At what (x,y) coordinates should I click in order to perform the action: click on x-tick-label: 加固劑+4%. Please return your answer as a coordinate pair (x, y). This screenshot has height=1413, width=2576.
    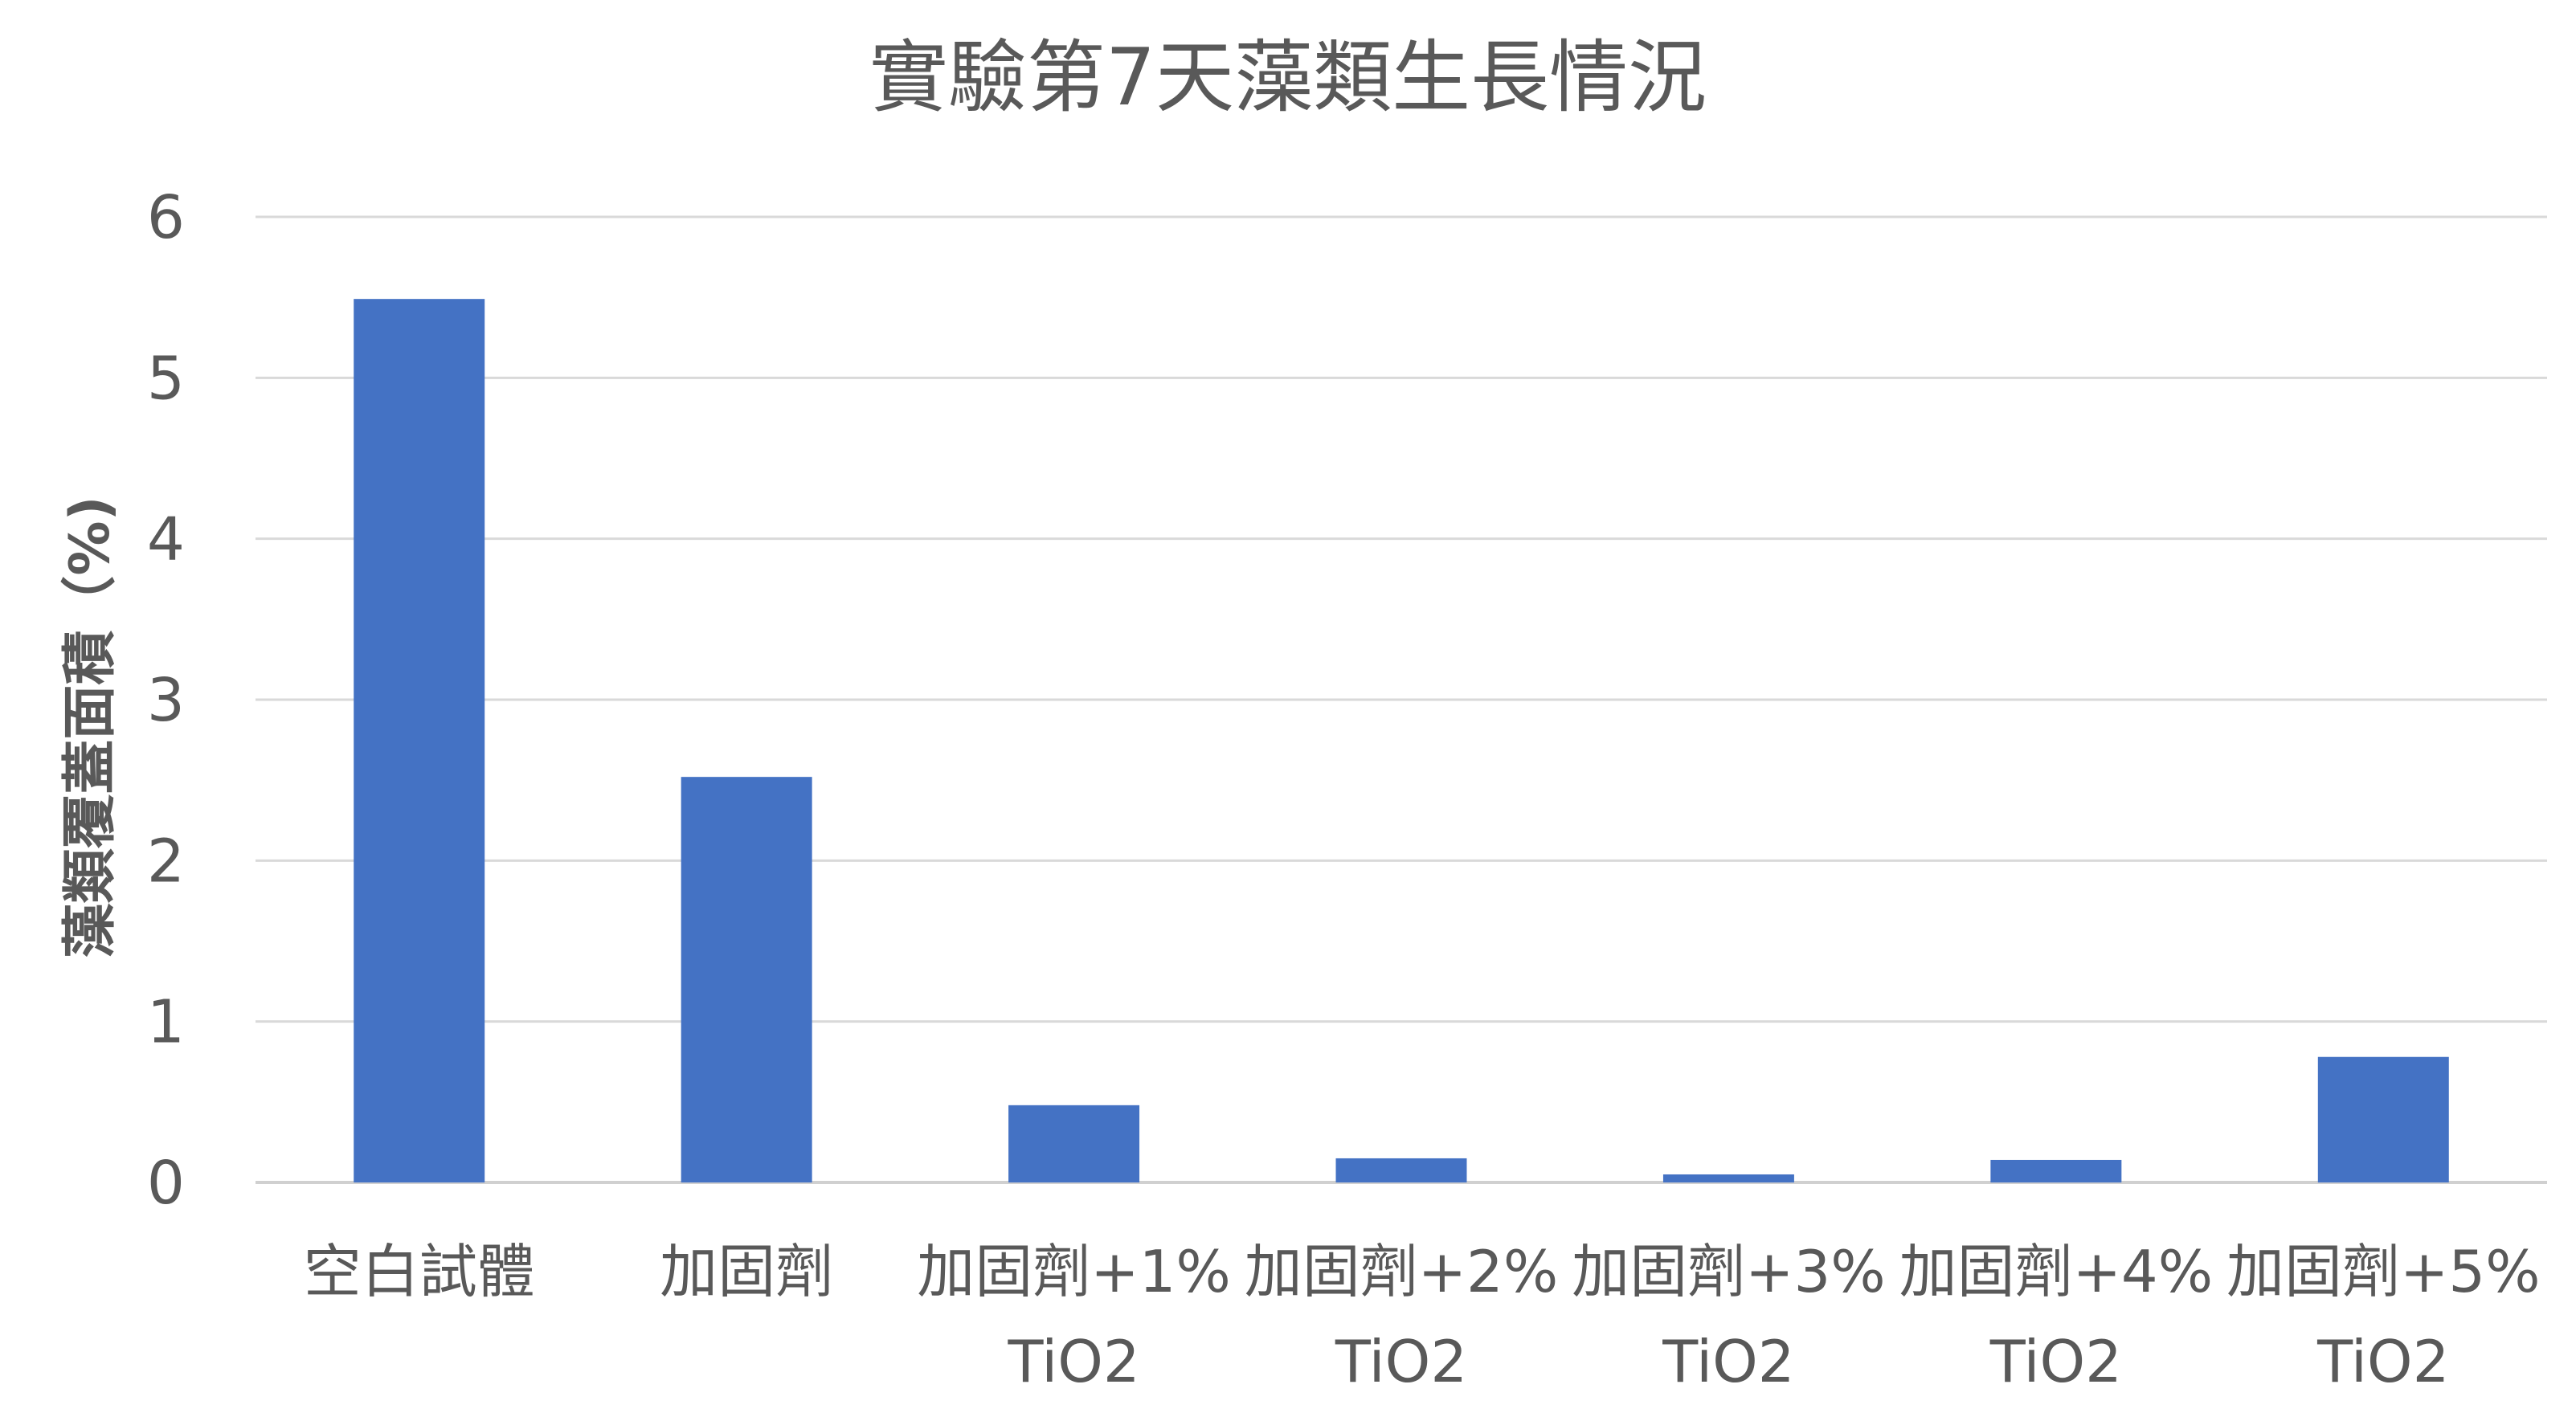
    Looking at the image, I should click on (2056, 1271).